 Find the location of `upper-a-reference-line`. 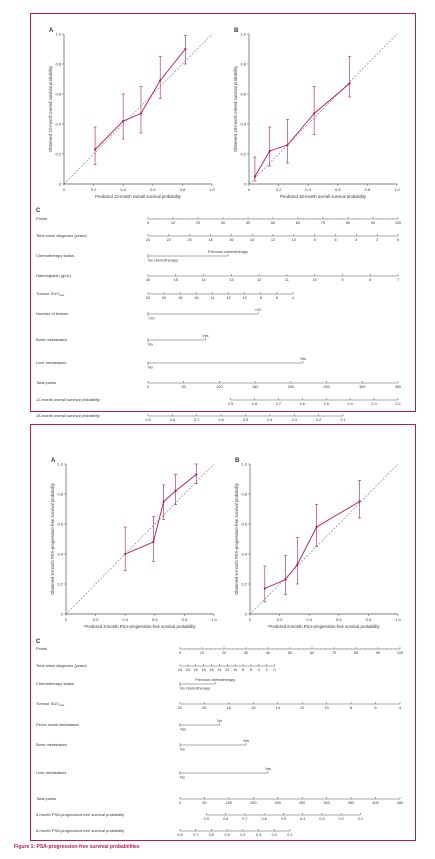

upper-a-reference-line is located at coordinates (138, 109).